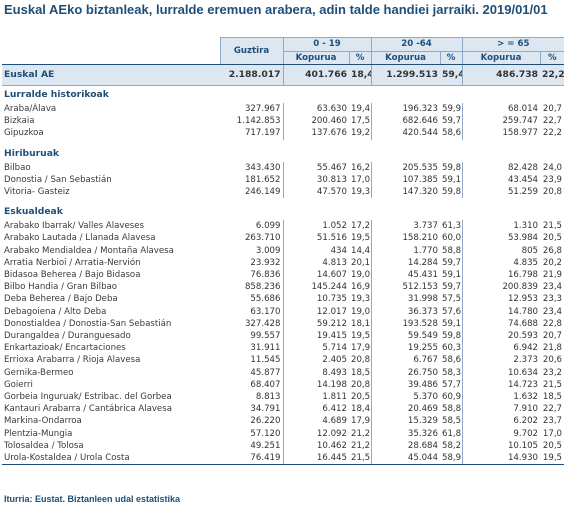 Image resolution: width=567 pixels, height=509 pixels. I want to click on cell-total: 246.149, so click(262, 192).